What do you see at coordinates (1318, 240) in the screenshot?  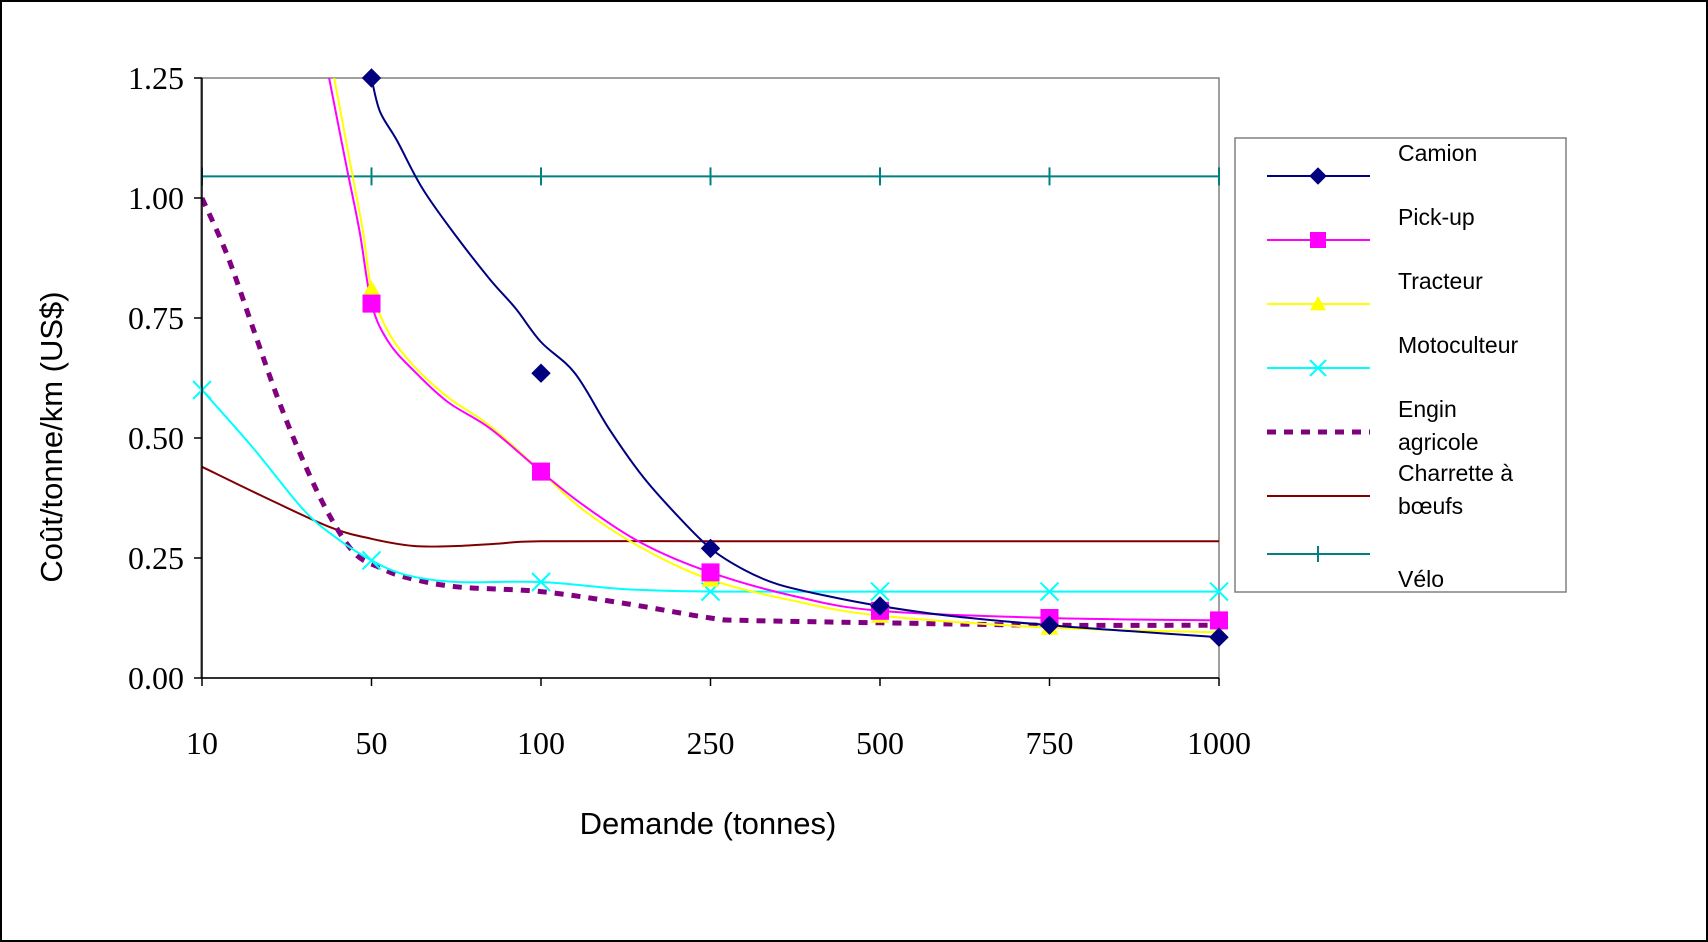 I see `legend-marker-pick-up` at bounding box center [1318, 240].